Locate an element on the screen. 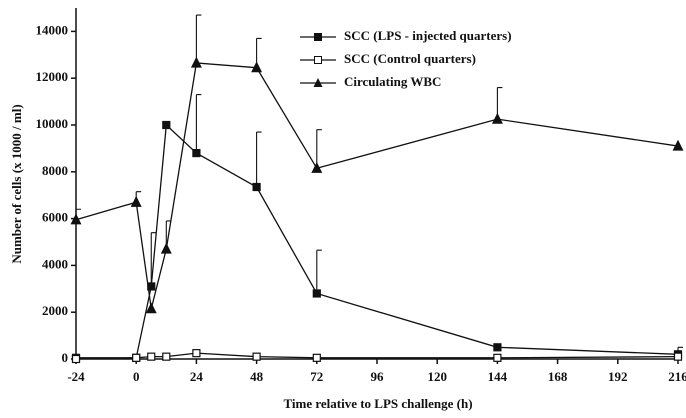 The width and height of the screenshot is (686, 418). x-tick-label: 0 is located at coordinates (136, 376).